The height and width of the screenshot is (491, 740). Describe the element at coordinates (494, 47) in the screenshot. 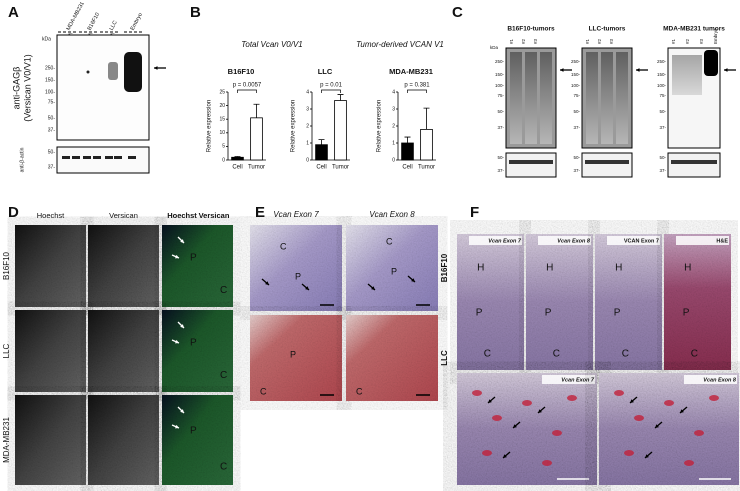

I see `label: kDa` at that location.